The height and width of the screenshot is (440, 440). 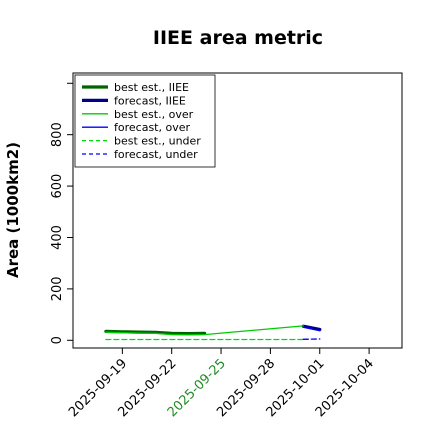 I want to click on legend-label-1: best est., IIEE, so click(x=151, y=87).